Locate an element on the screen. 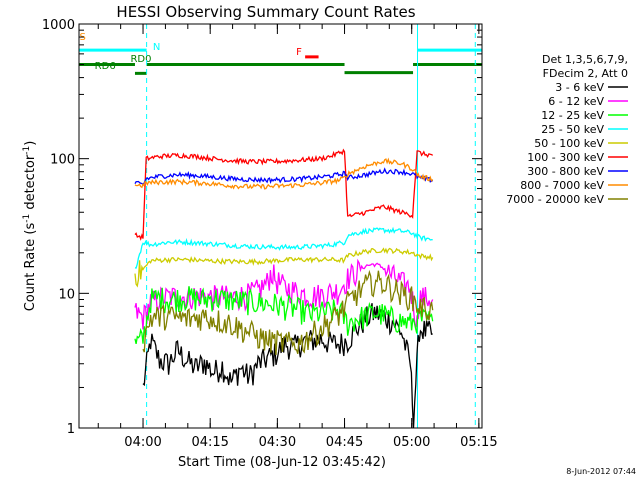  y-axis-label-mid: detector is located at coordinates (30, 184).